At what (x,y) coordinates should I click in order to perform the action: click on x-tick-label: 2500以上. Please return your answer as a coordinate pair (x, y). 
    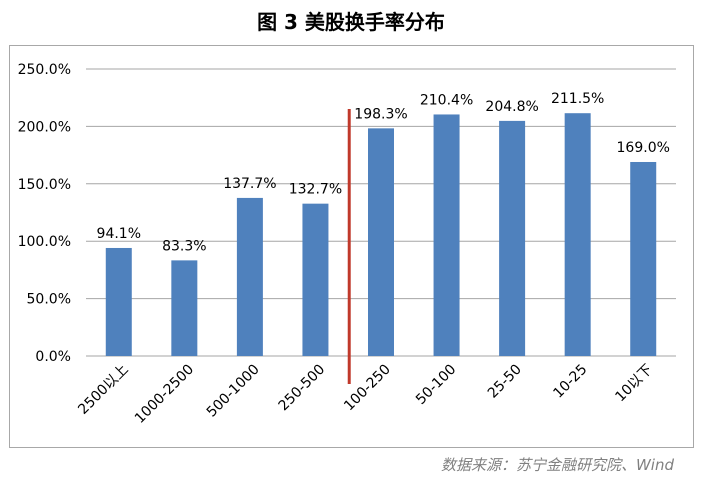
    Looking at the image, I should click on (103, 390).